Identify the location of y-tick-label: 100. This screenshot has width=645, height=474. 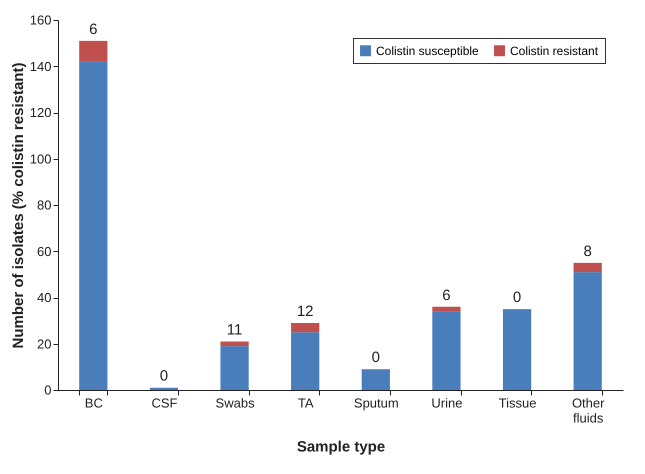
(41, 158).